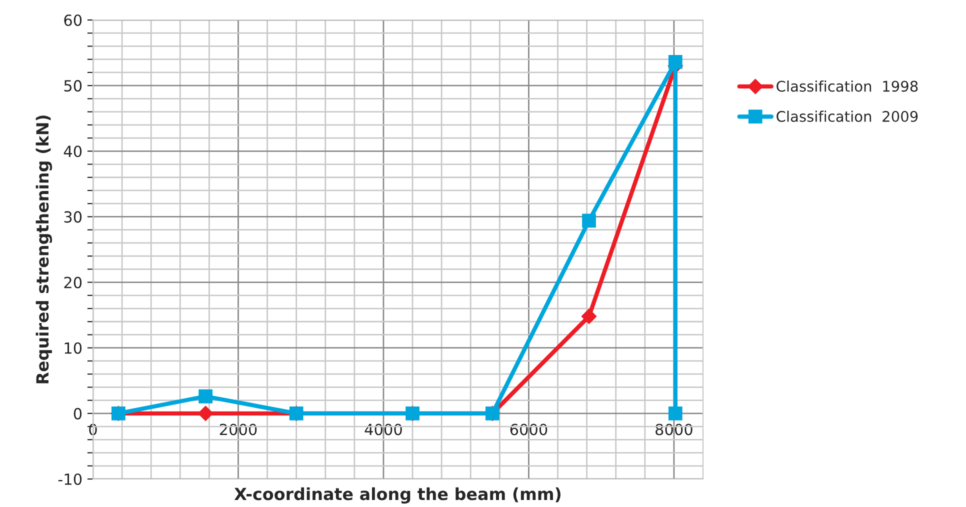 The height and width of the screenshot is (507, 966). I want to click on legend-label: Classification 2009, so click(847, 116).